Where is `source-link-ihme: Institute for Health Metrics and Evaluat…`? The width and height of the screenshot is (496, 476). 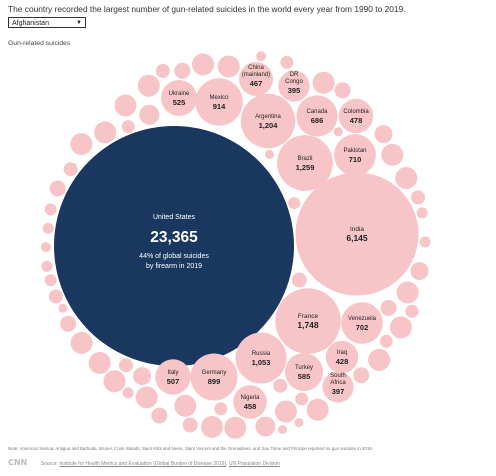 source-link-ihme: Institute for Health Metrics and Evaluat… is located at coordinates (143, 464).